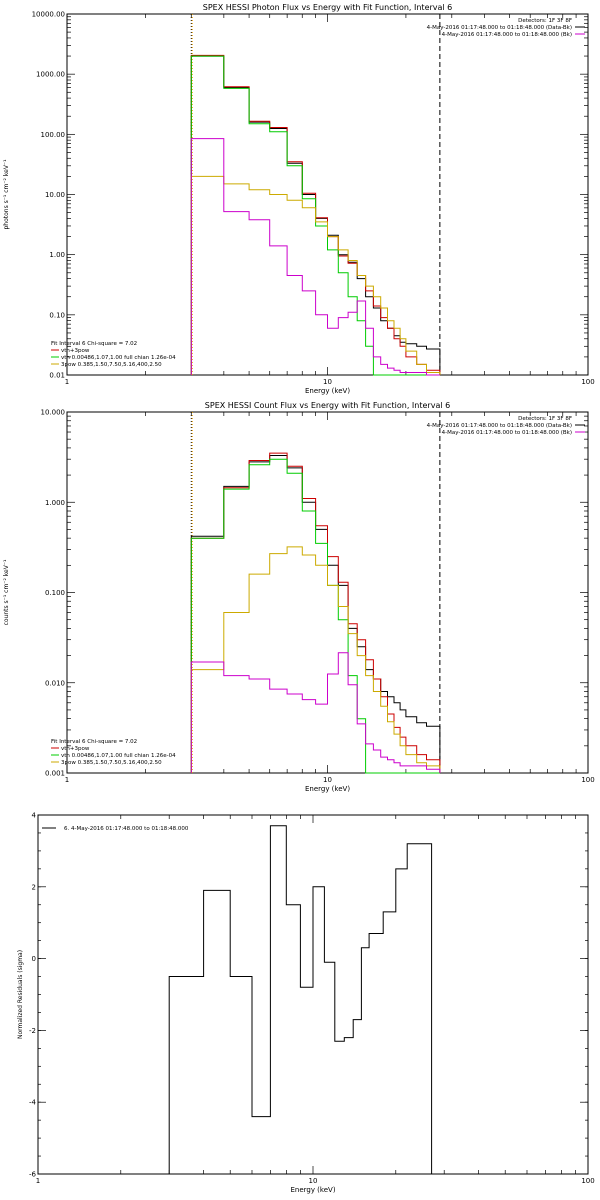 This screenshot has width=600, height=1200. I want to click on y-axis-label: photons s⁻¹ cm⁻² keV⁻¹, so click(6, 194).